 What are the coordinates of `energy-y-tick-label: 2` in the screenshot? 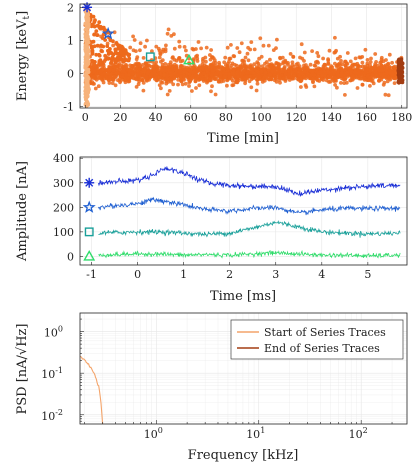 It's located at (70, 7).